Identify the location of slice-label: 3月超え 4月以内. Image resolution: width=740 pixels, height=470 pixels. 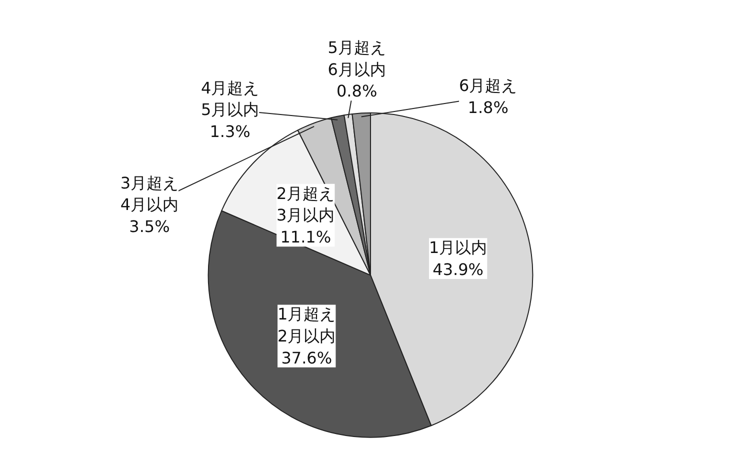
(149, 193).